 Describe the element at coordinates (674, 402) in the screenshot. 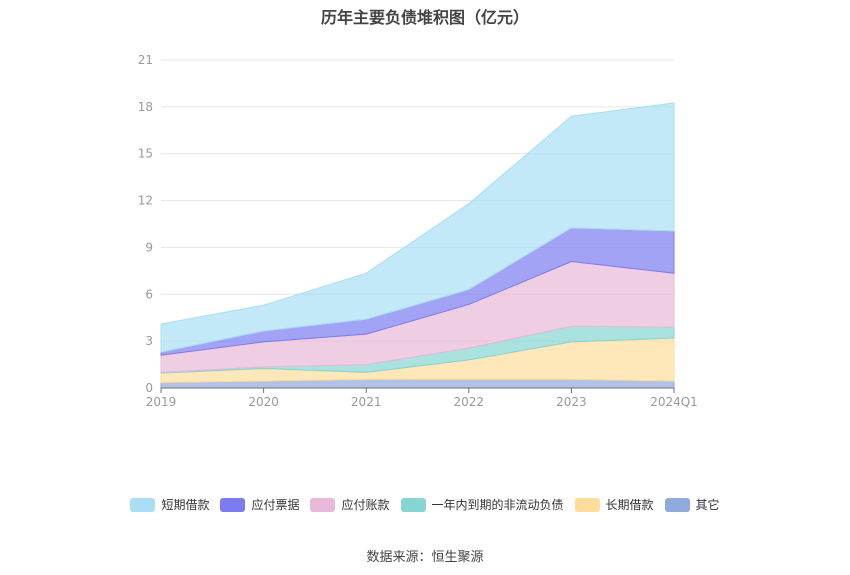

I see `x-tick-label: 2024Q1` at that location.